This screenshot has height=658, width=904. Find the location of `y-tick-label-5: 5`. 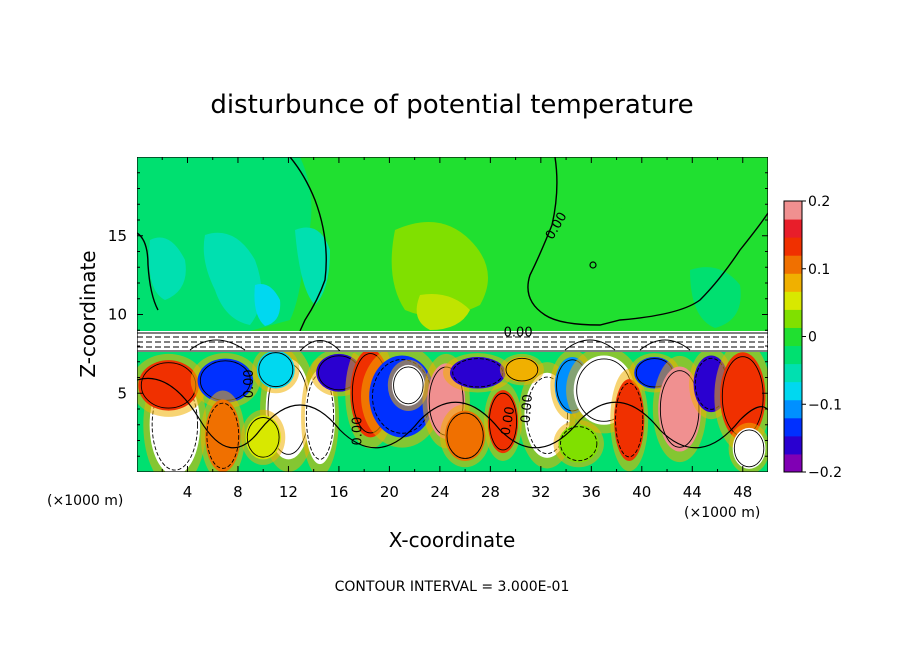

y-tick-label-5: 5 is located at coordinates (122, 393).